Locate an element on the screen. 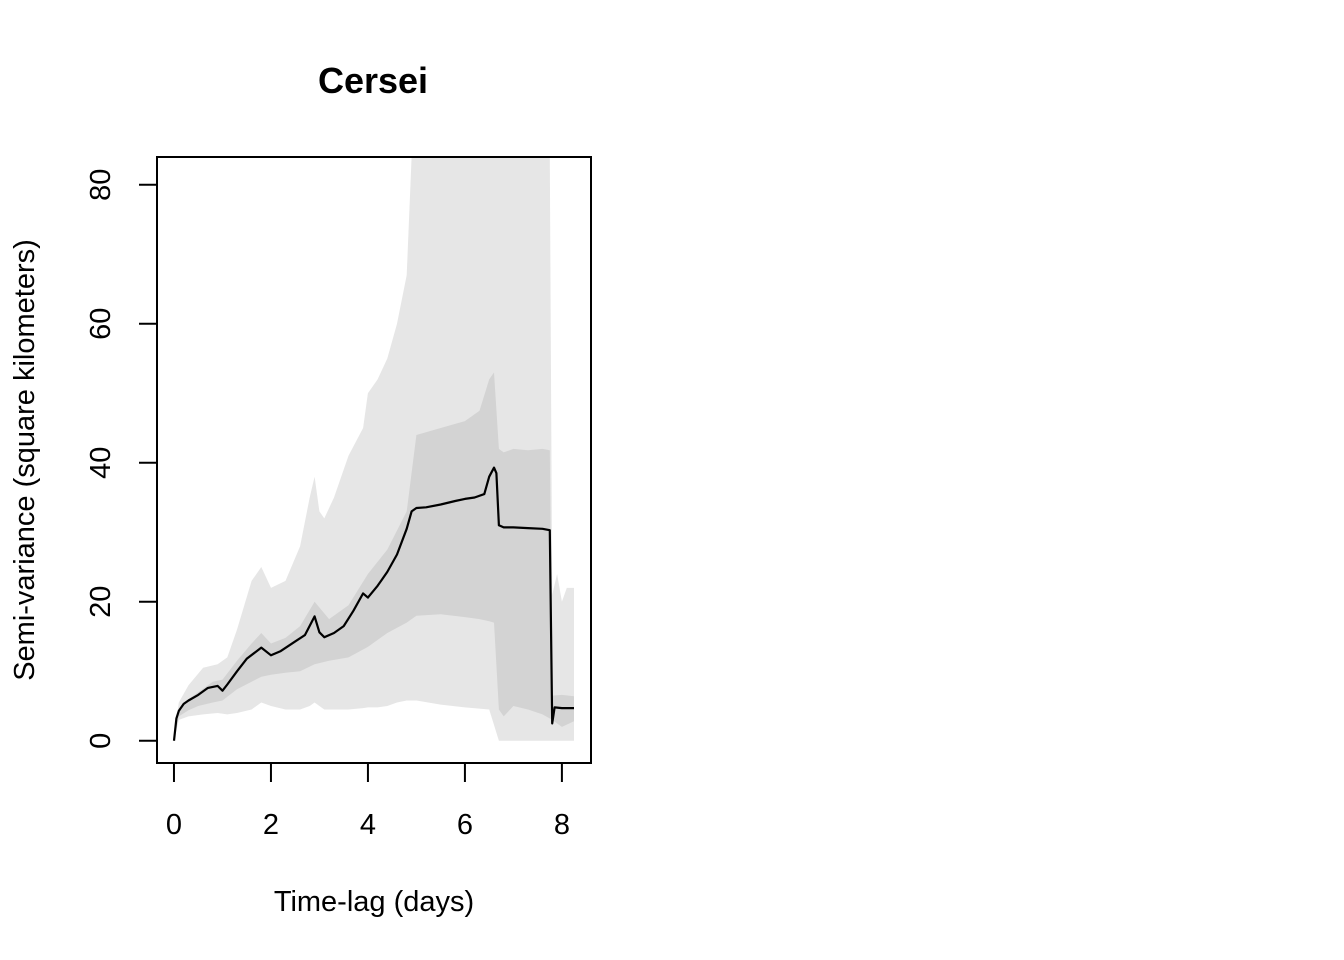 The width and height of the screenshot is (1344, 960). x-axis: 0 2 4 6 8 is located at coordinates (368, 801).